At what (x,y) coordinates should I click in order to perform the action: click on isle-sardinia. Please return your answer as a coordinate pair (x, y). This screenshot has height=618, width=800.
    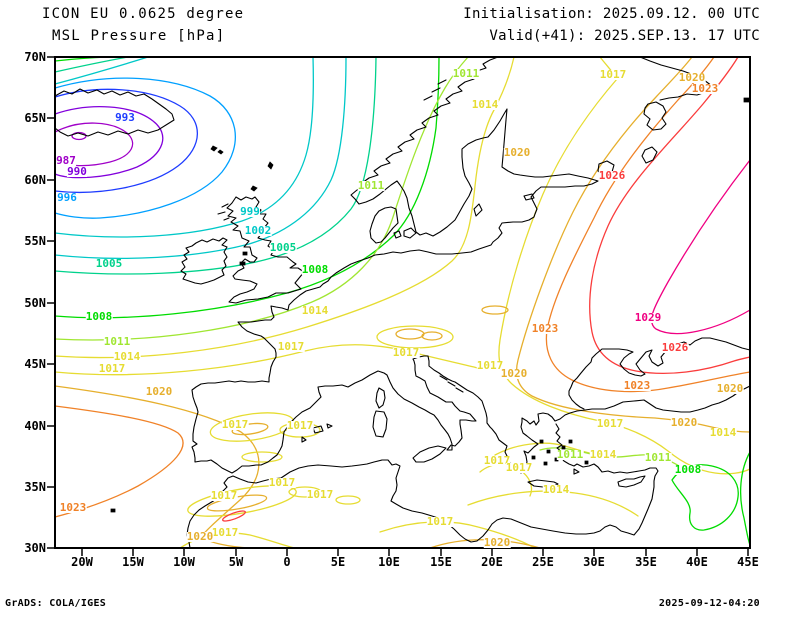
    Looking at the image, I should click on (380, 424).